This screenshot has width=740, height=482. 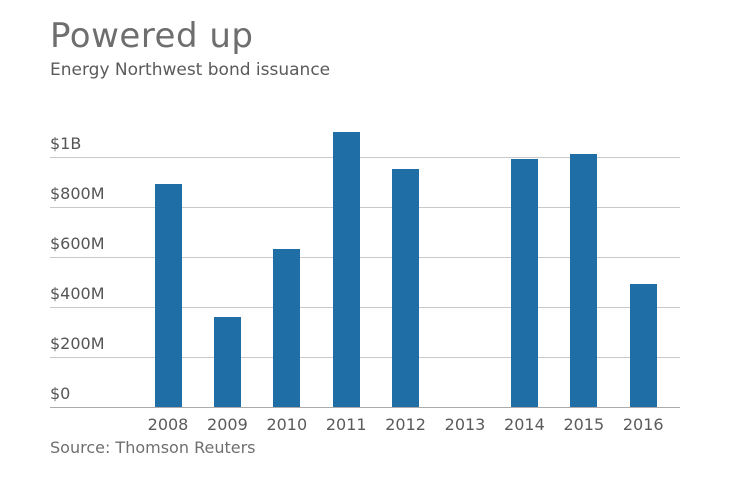 What do you see at coordinates (346, 424) in the screenshot?
I see `x-tick-label-2011: 2011` at bounding box center [346, 424].